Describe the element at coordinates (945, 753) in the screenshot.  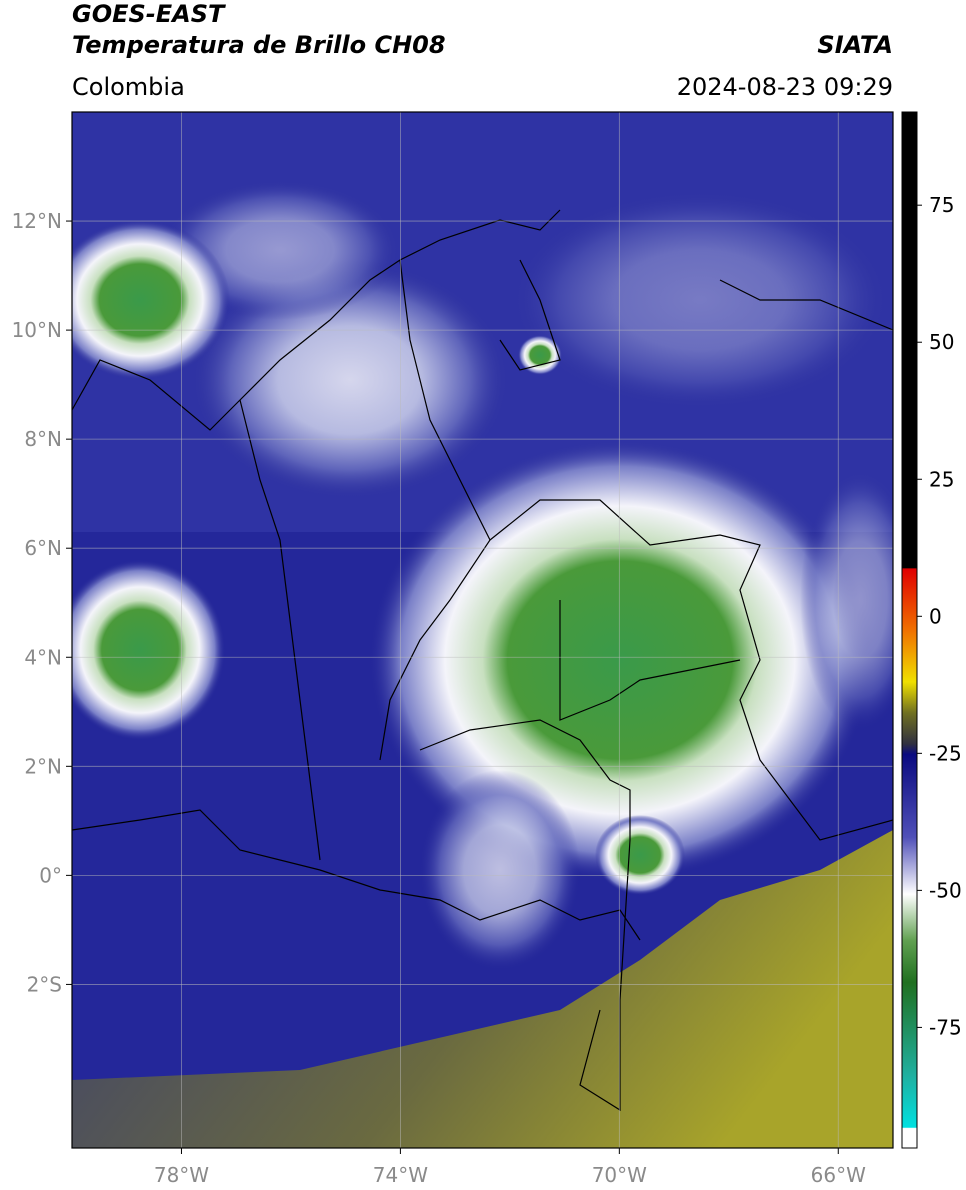
I see `colorbar-tick-label: -25` at that location.